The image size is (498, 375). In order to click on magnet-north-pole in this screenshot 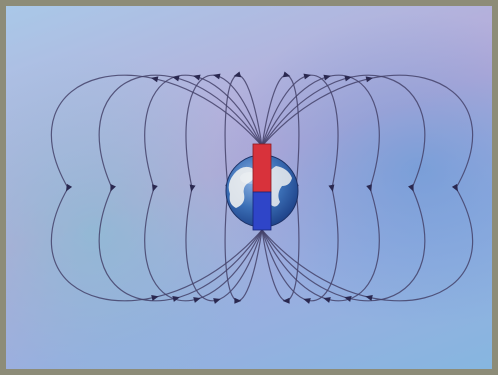, I will do `click(262, 168)`.